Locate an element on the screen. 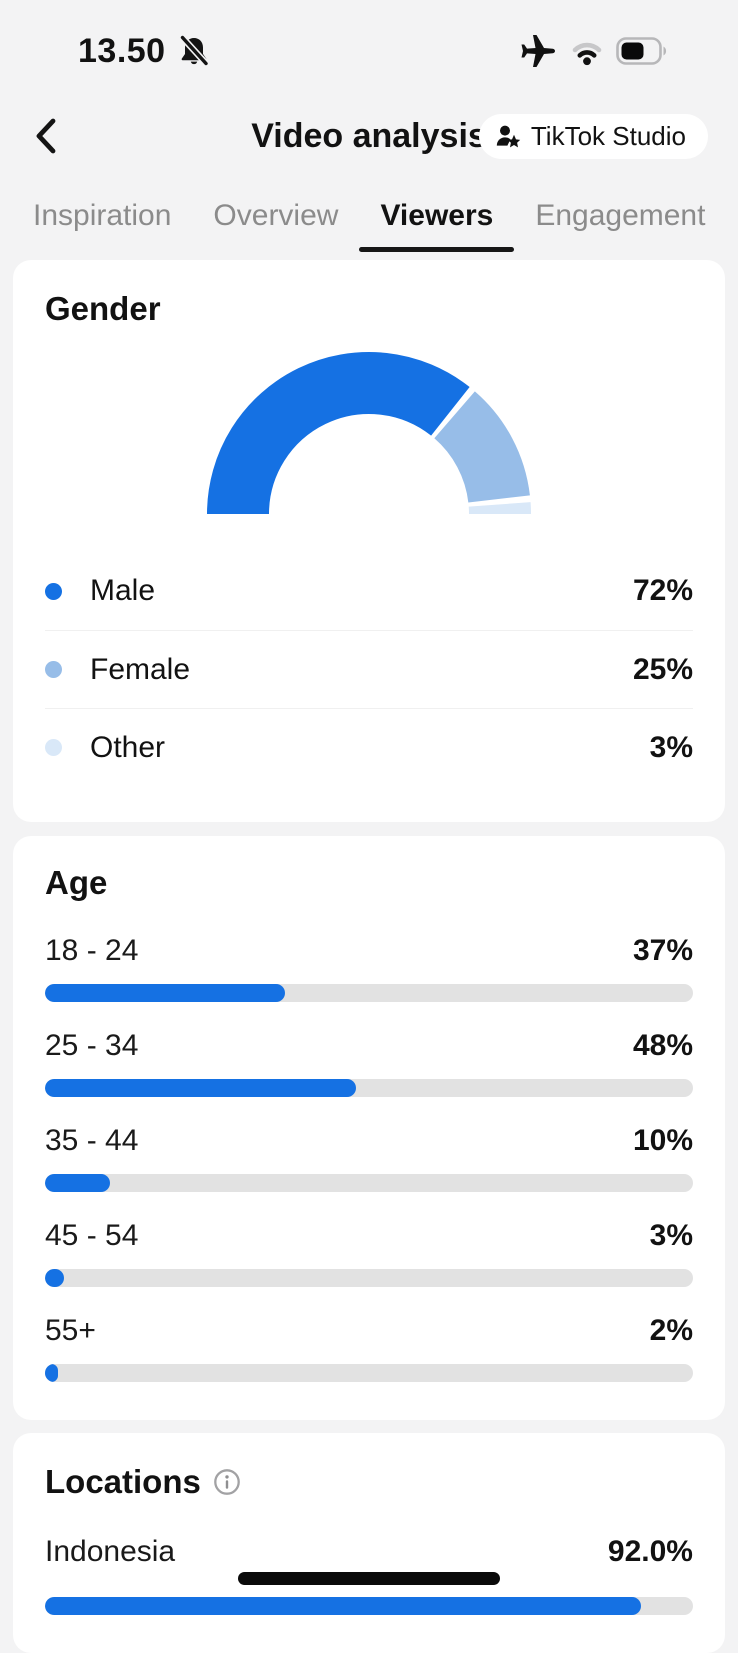 Image resolution: width=738 pixels, height=1653 pixels. other-label: Other is located at coordinates (128, 747).